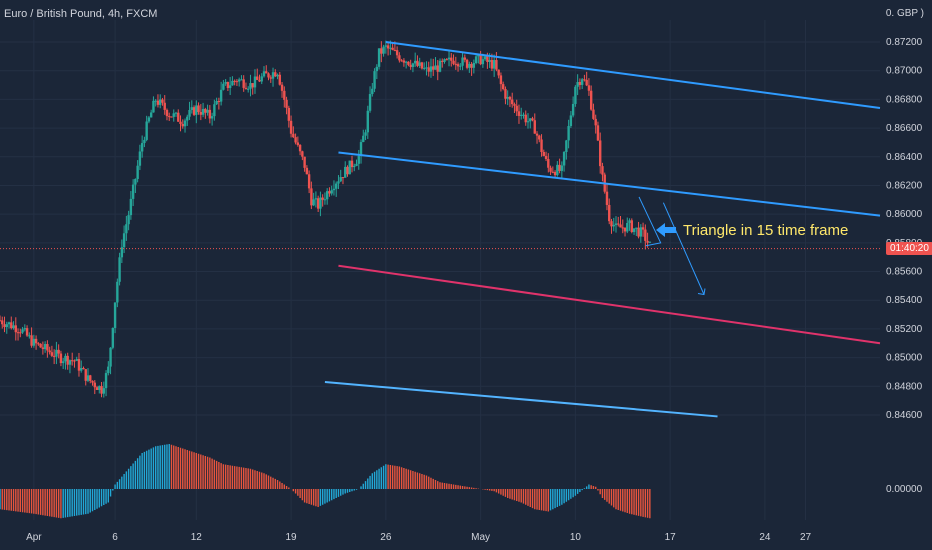  Describe the element at coordinates (386, 537) in the screenshot. I see `time-tick-label: 26` at that location.